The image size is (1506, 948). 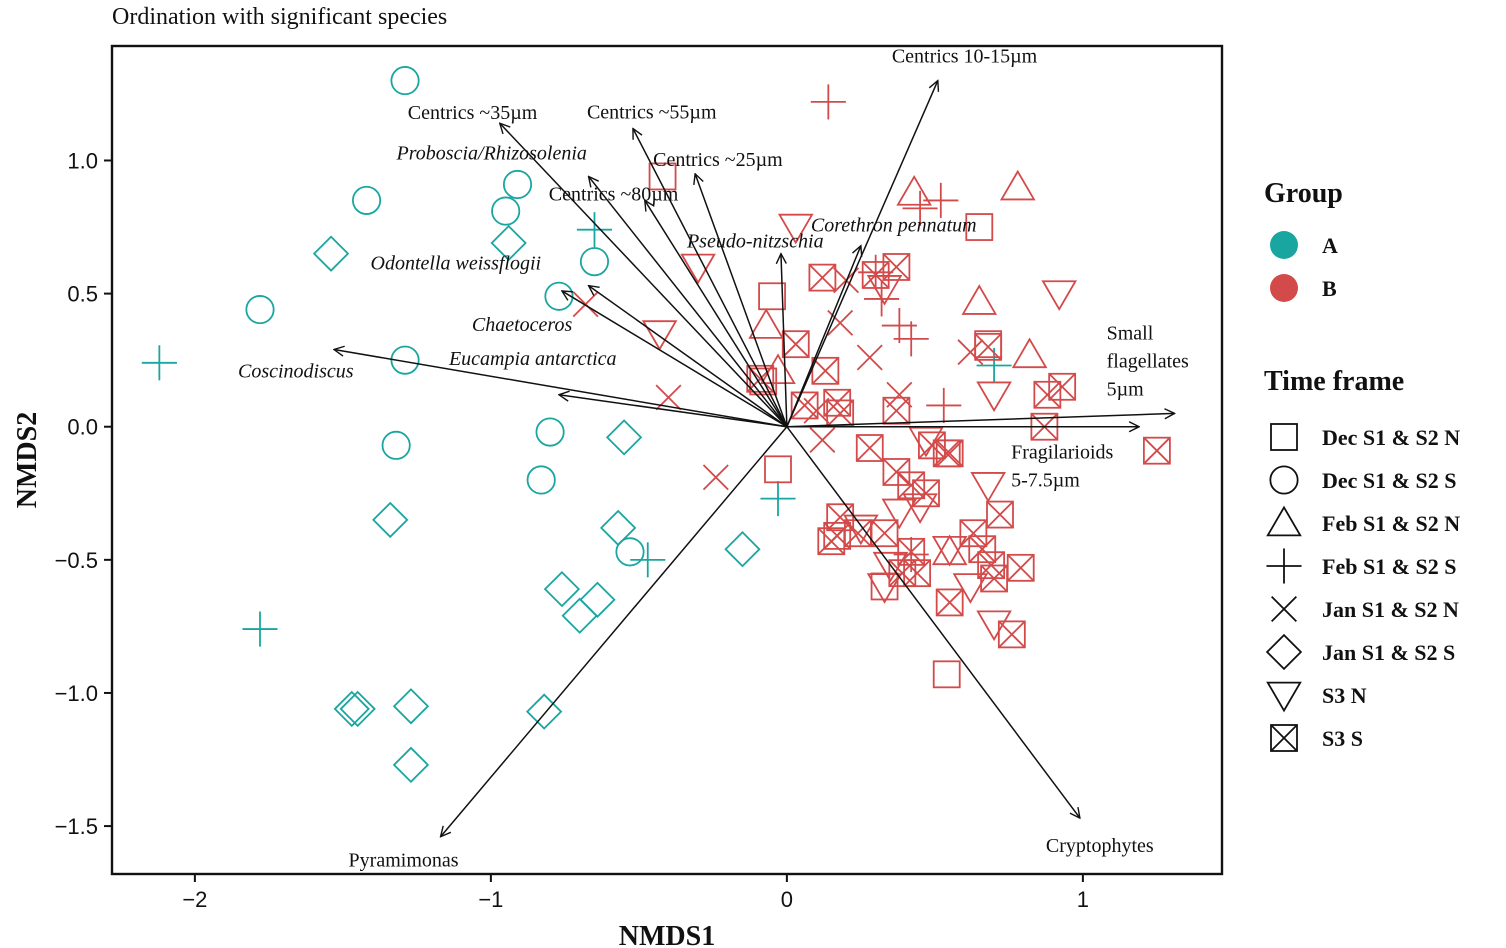 I want to click on species-vector: Centrics ~55µm, so click(x=687, y=265).